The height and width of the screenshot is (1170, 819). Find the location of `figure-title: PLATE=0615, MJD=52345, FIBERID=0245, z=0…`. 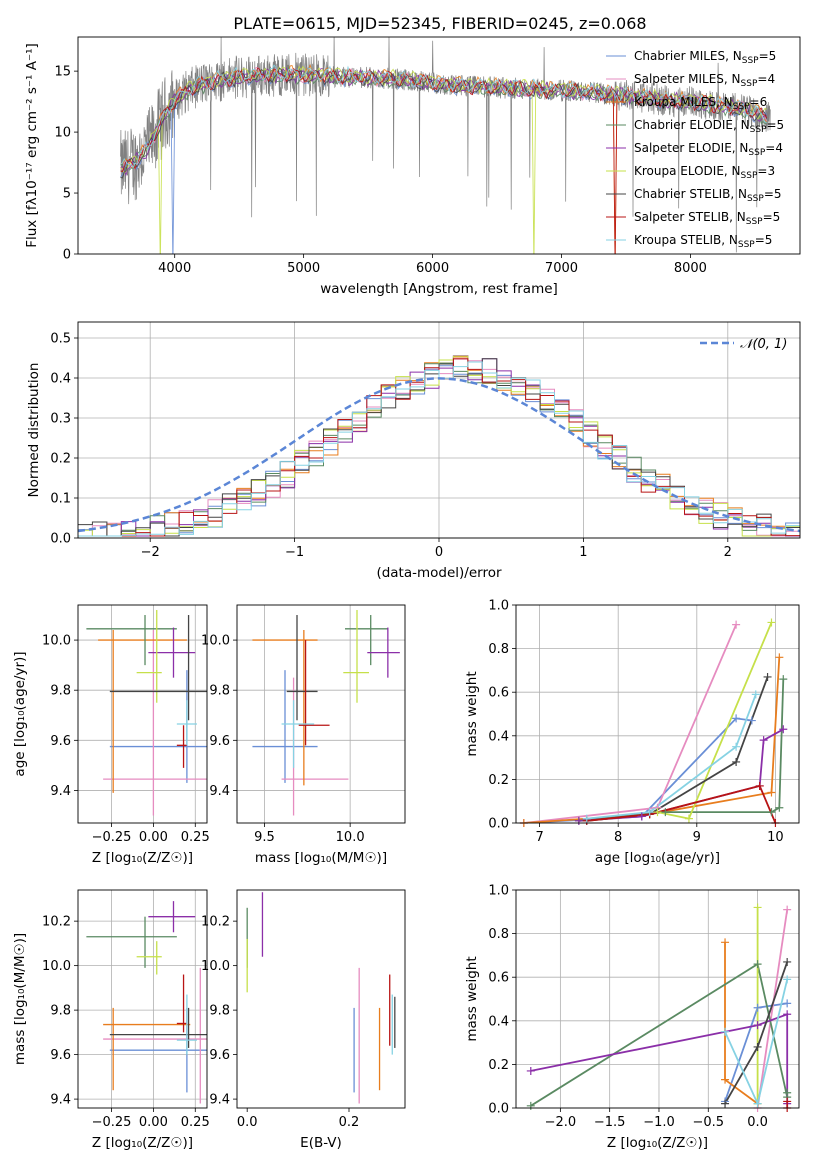

figure-title: PLATE=0615, MJD=52345, FIBERID=0245, z=0… is located at coordinates (439, 23).